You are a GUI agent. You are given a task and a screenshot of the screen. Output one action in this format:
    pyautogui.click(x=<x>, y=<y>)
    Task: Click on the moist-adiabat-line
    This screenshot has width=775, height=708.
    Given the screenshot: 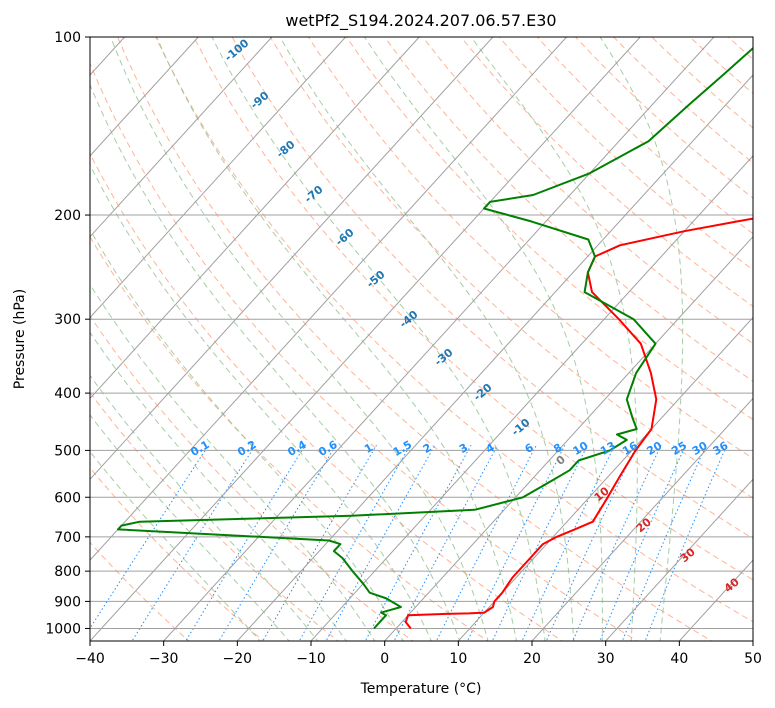 What is the action you would take?
    pyautogui.click(x=175, y=546)
    